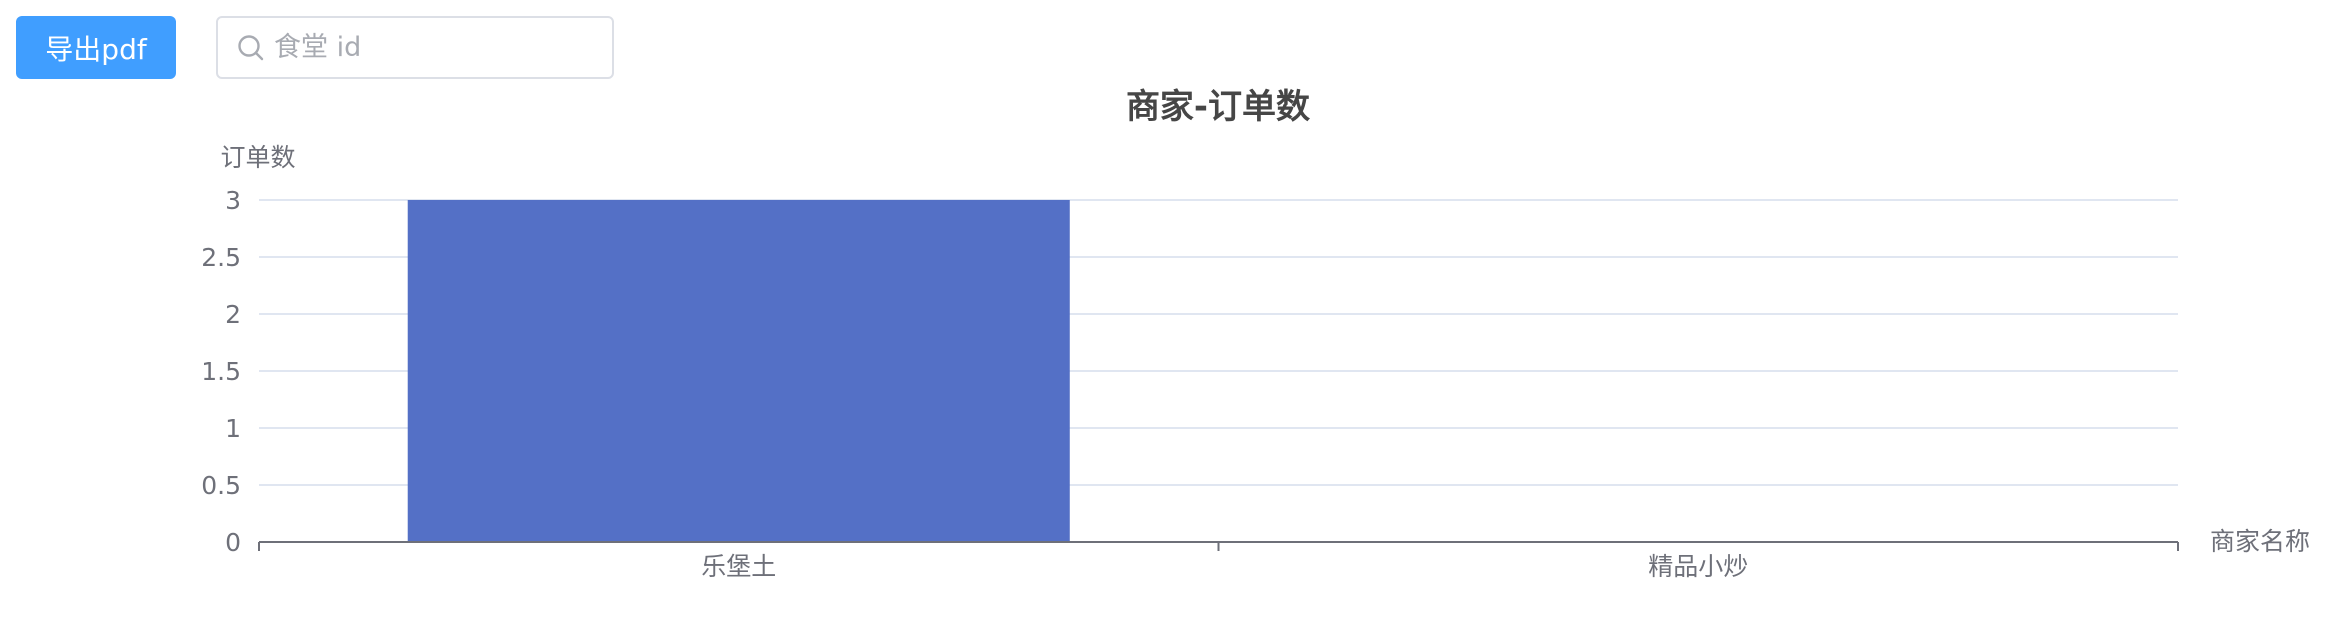 The height and width of the screenshot is (639, 2331). What do you see at coordinates (257, 157) in the screenshot?
I see `y-axis-label: 订单数` at bounding box center [257, 157].